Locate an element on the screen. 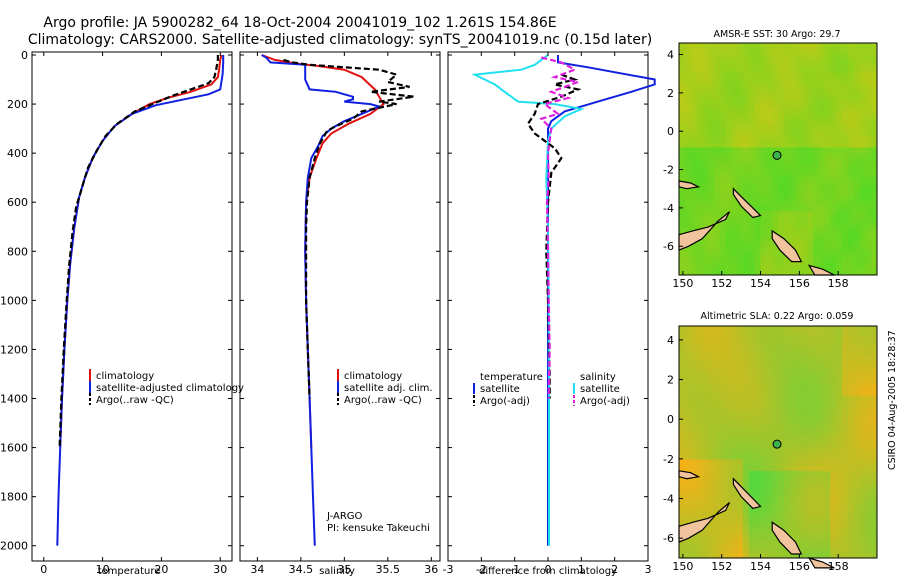  map-x-tick-label: 156 is located at coordinates (799, 566).